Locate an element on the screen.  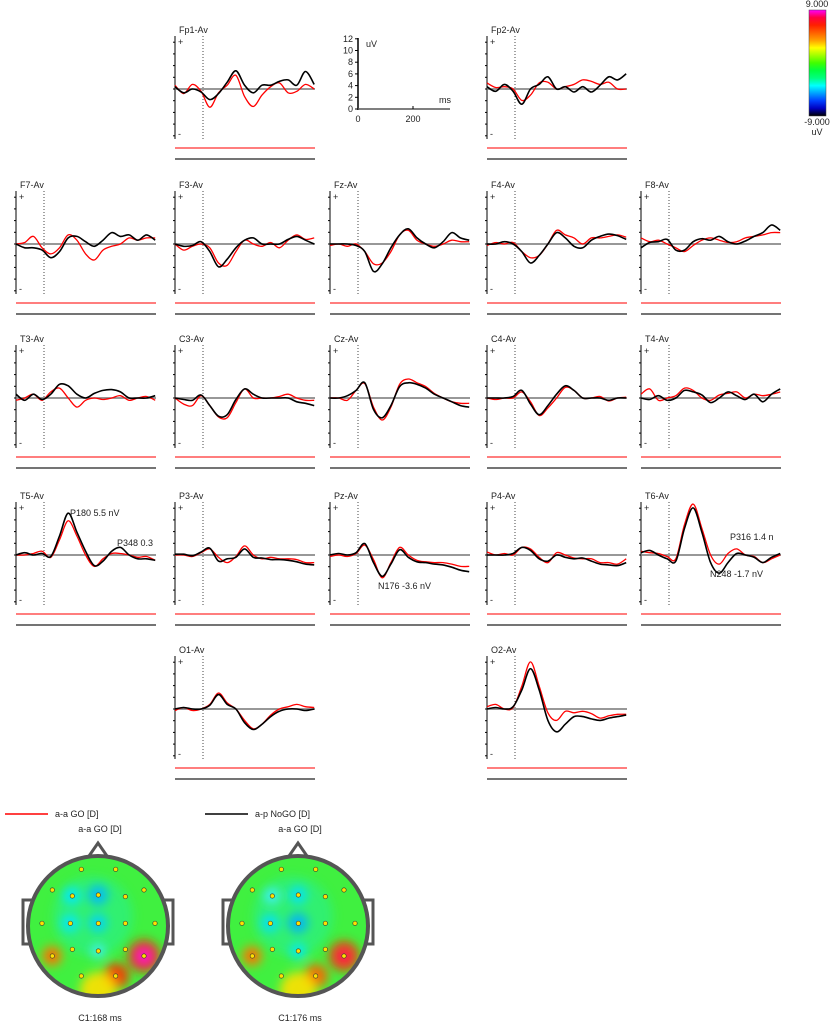
erp-panel-f3-av: F3-Av + - is located at coordinates (244, 247).